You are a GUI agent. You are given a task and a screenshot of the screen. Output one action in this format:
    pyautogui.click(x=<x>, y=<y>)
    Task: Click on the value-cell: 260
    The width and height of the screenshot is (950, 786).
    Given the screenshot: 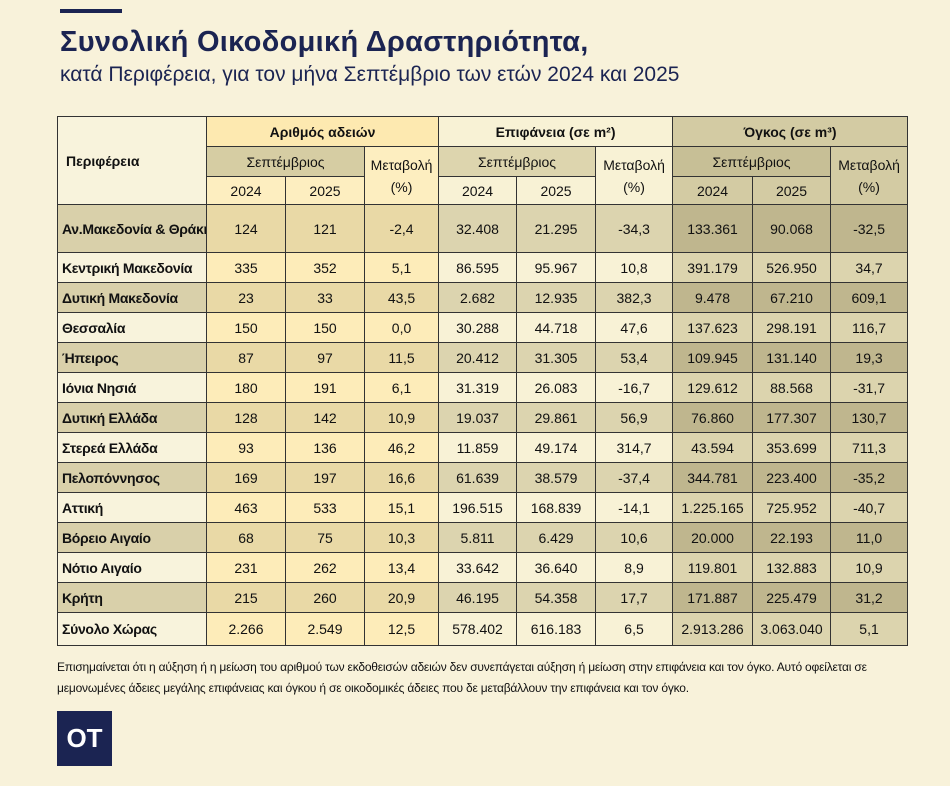 What is the action you would take?
    pyautogui.click(x=325, y=597)
    